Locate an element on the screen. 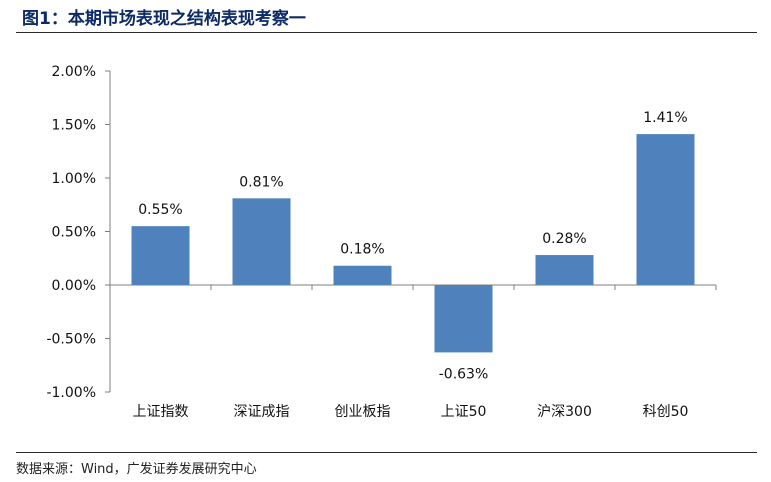 The image size is (771, 482). data-label: 0.18% is located at coordinates (362, 250).